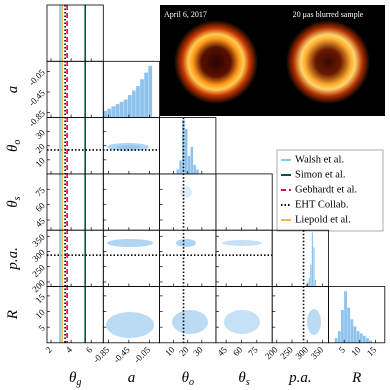  I want to click on y-axis-label: R, so click(13, 315).